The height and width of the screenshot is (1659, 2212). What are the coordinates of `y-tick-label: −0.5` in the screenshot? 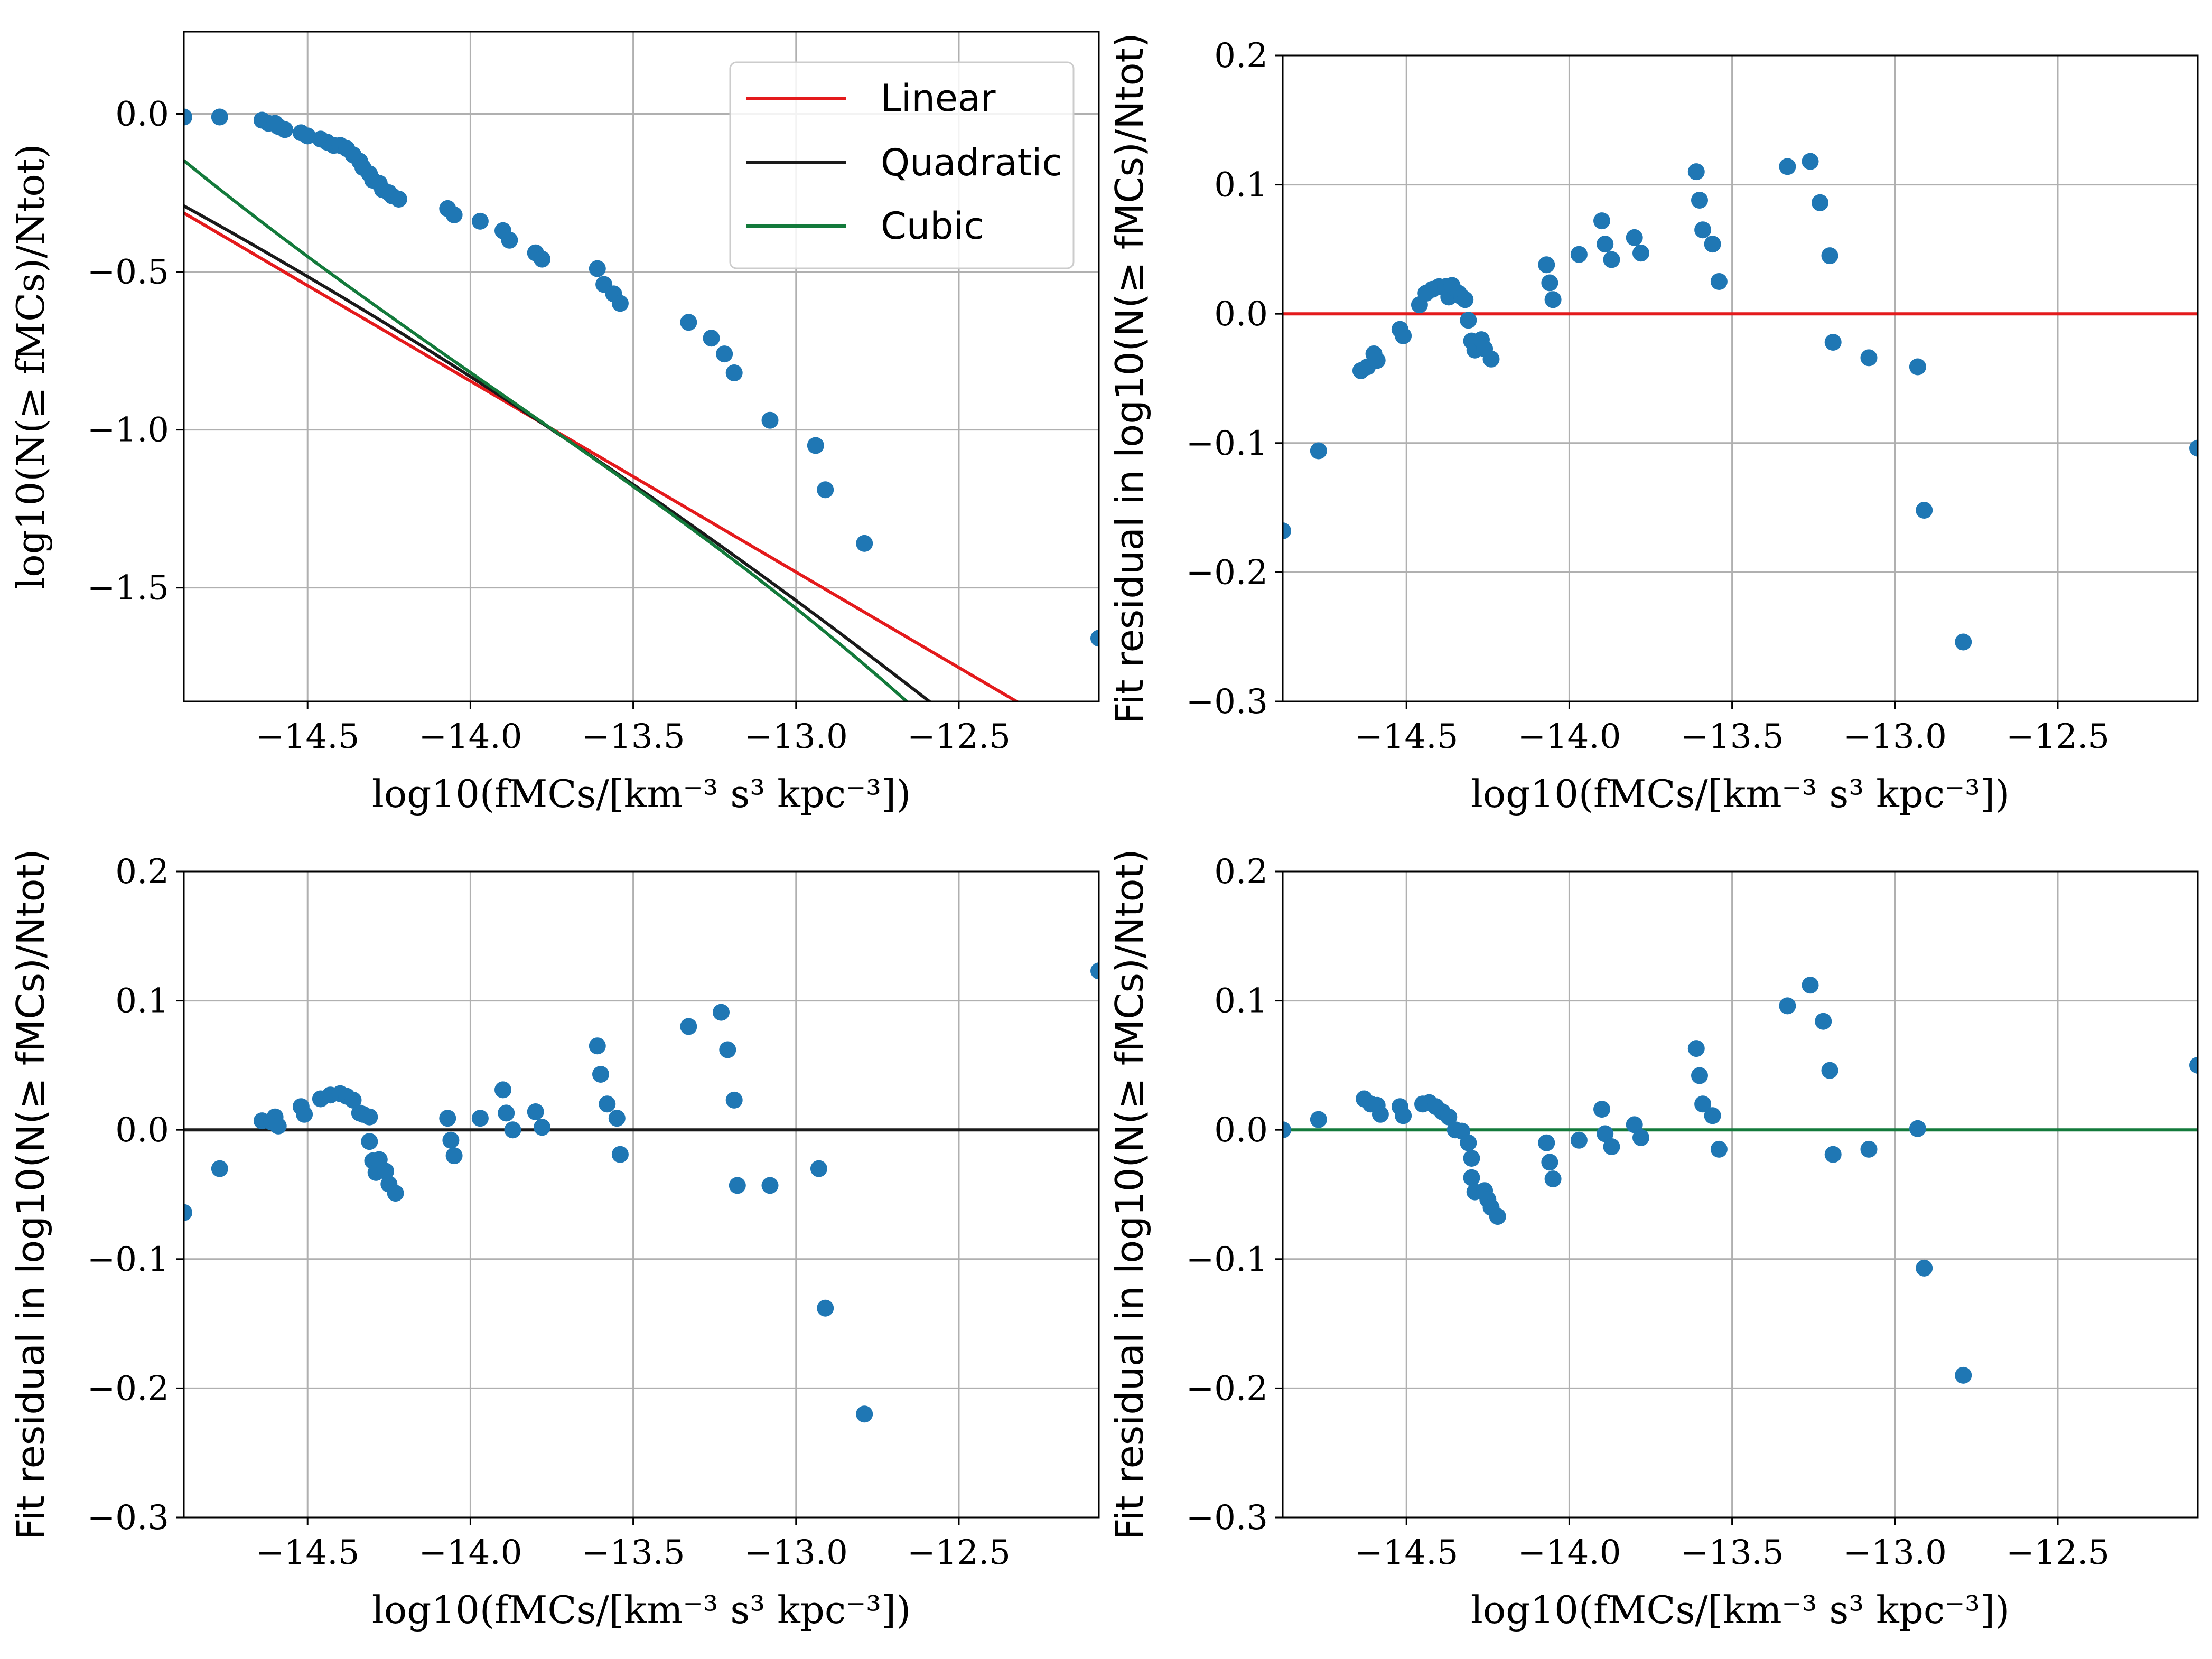 It's located at (128, 272).